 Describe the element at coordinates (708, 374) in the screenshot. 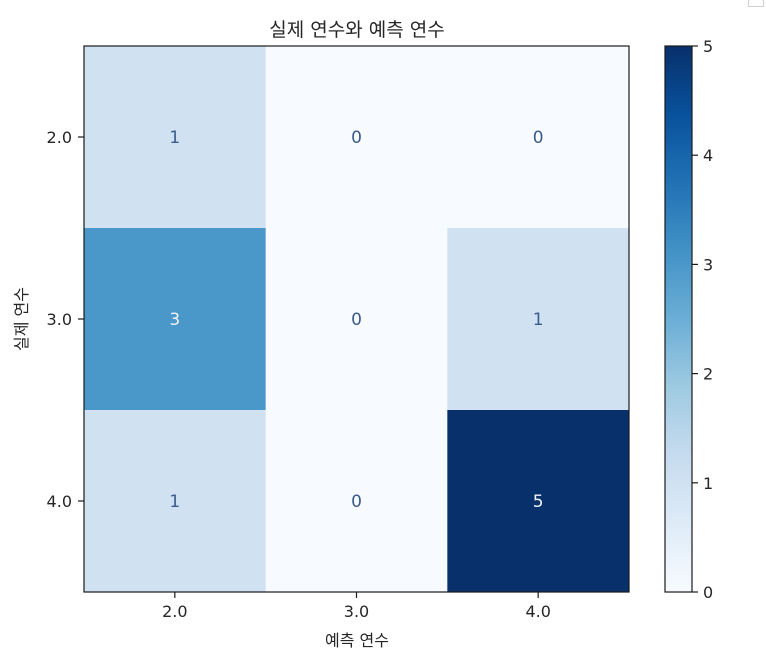

I see `colorbar-tick-label: 2` at that location.